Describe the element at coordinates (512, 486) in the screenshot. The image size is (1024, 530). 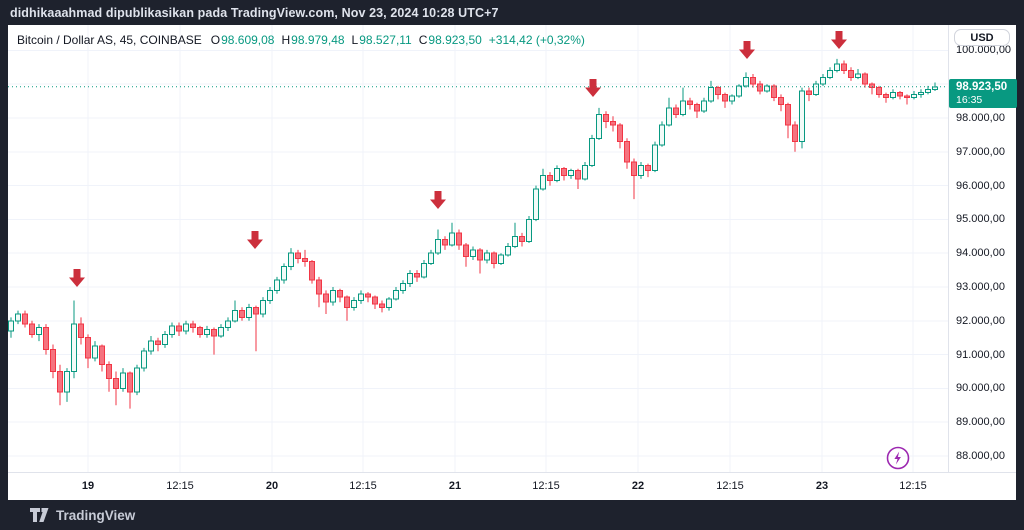
I see `time-axis: 19 12:15 20 12:15 21 12:15 22 12:15 23 12:15` at that location.